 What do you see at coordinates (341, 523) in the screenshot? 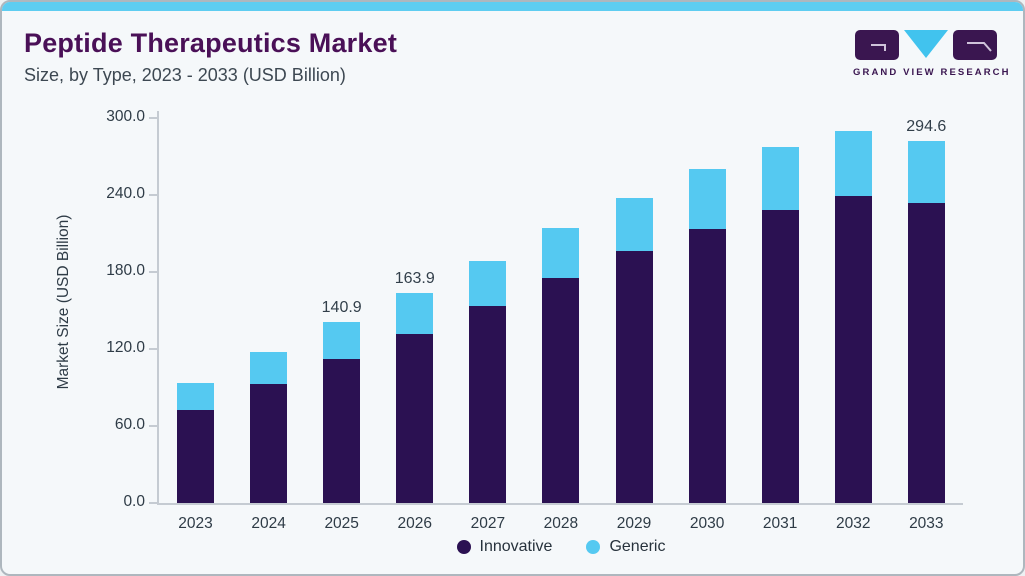
I see `x-axis-label: 2025` at bounding box center [341, 523].